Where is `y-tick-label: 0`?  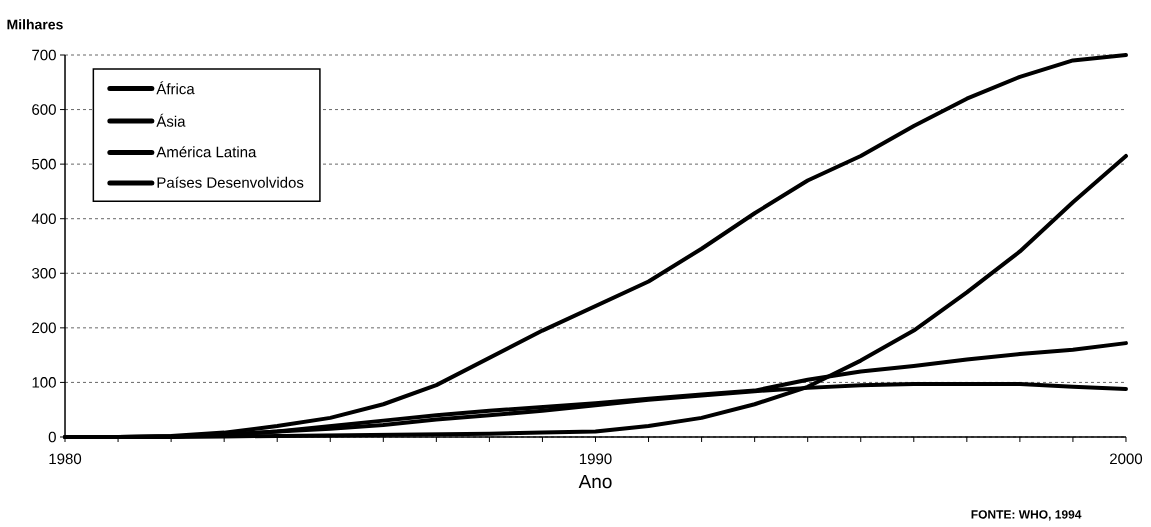 y-tick-label: 0 is located at coordinates (52, 437).